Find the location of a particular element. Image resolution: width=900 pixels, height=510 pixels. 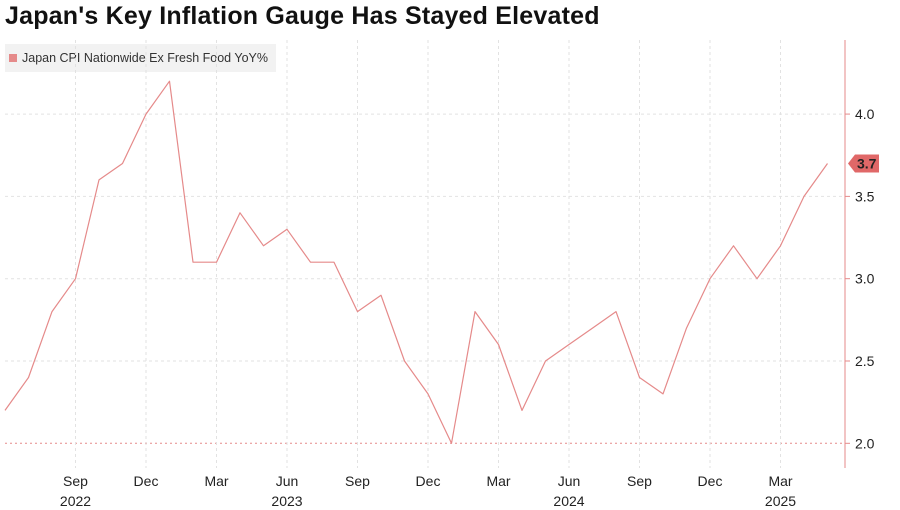

x-year-label: 2022 is located at coordinates (75, 501).